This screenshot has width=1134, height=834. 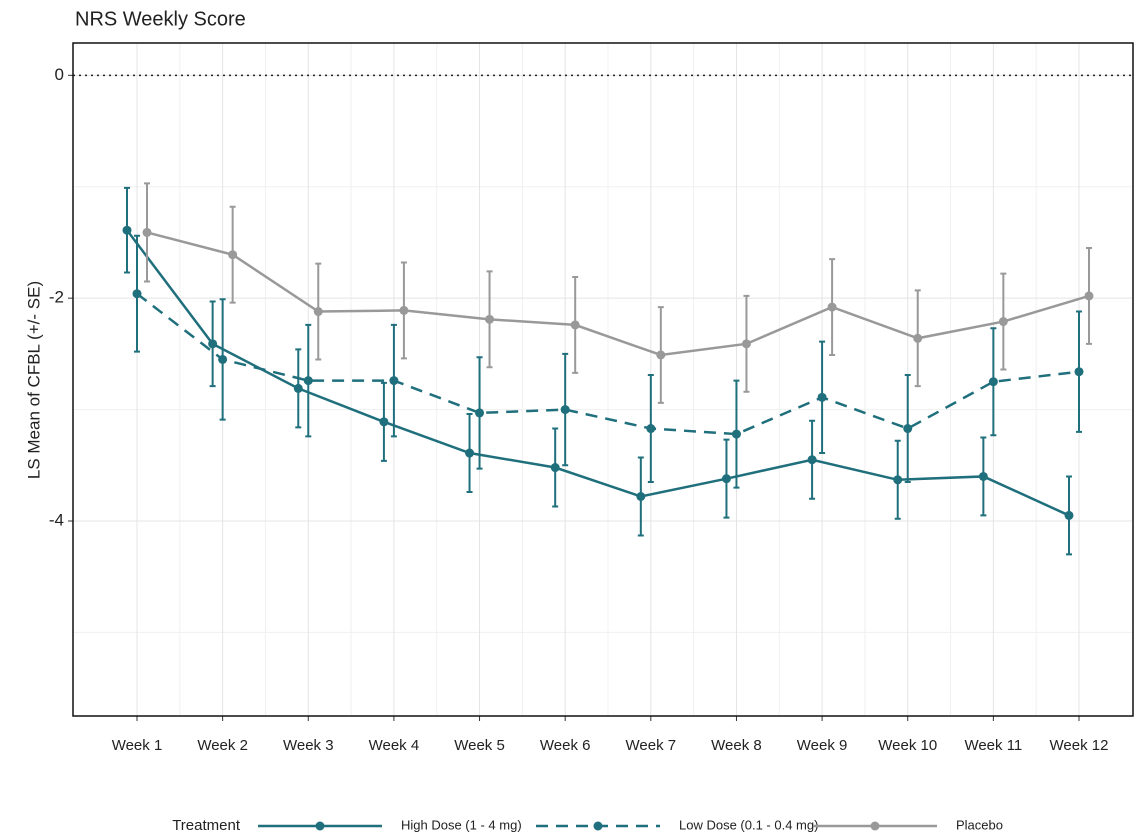 What do you see at coordinates (394, 745) in the screenshot?
I see `x-tick-label: Week 4` at bounding box center [394, 745].